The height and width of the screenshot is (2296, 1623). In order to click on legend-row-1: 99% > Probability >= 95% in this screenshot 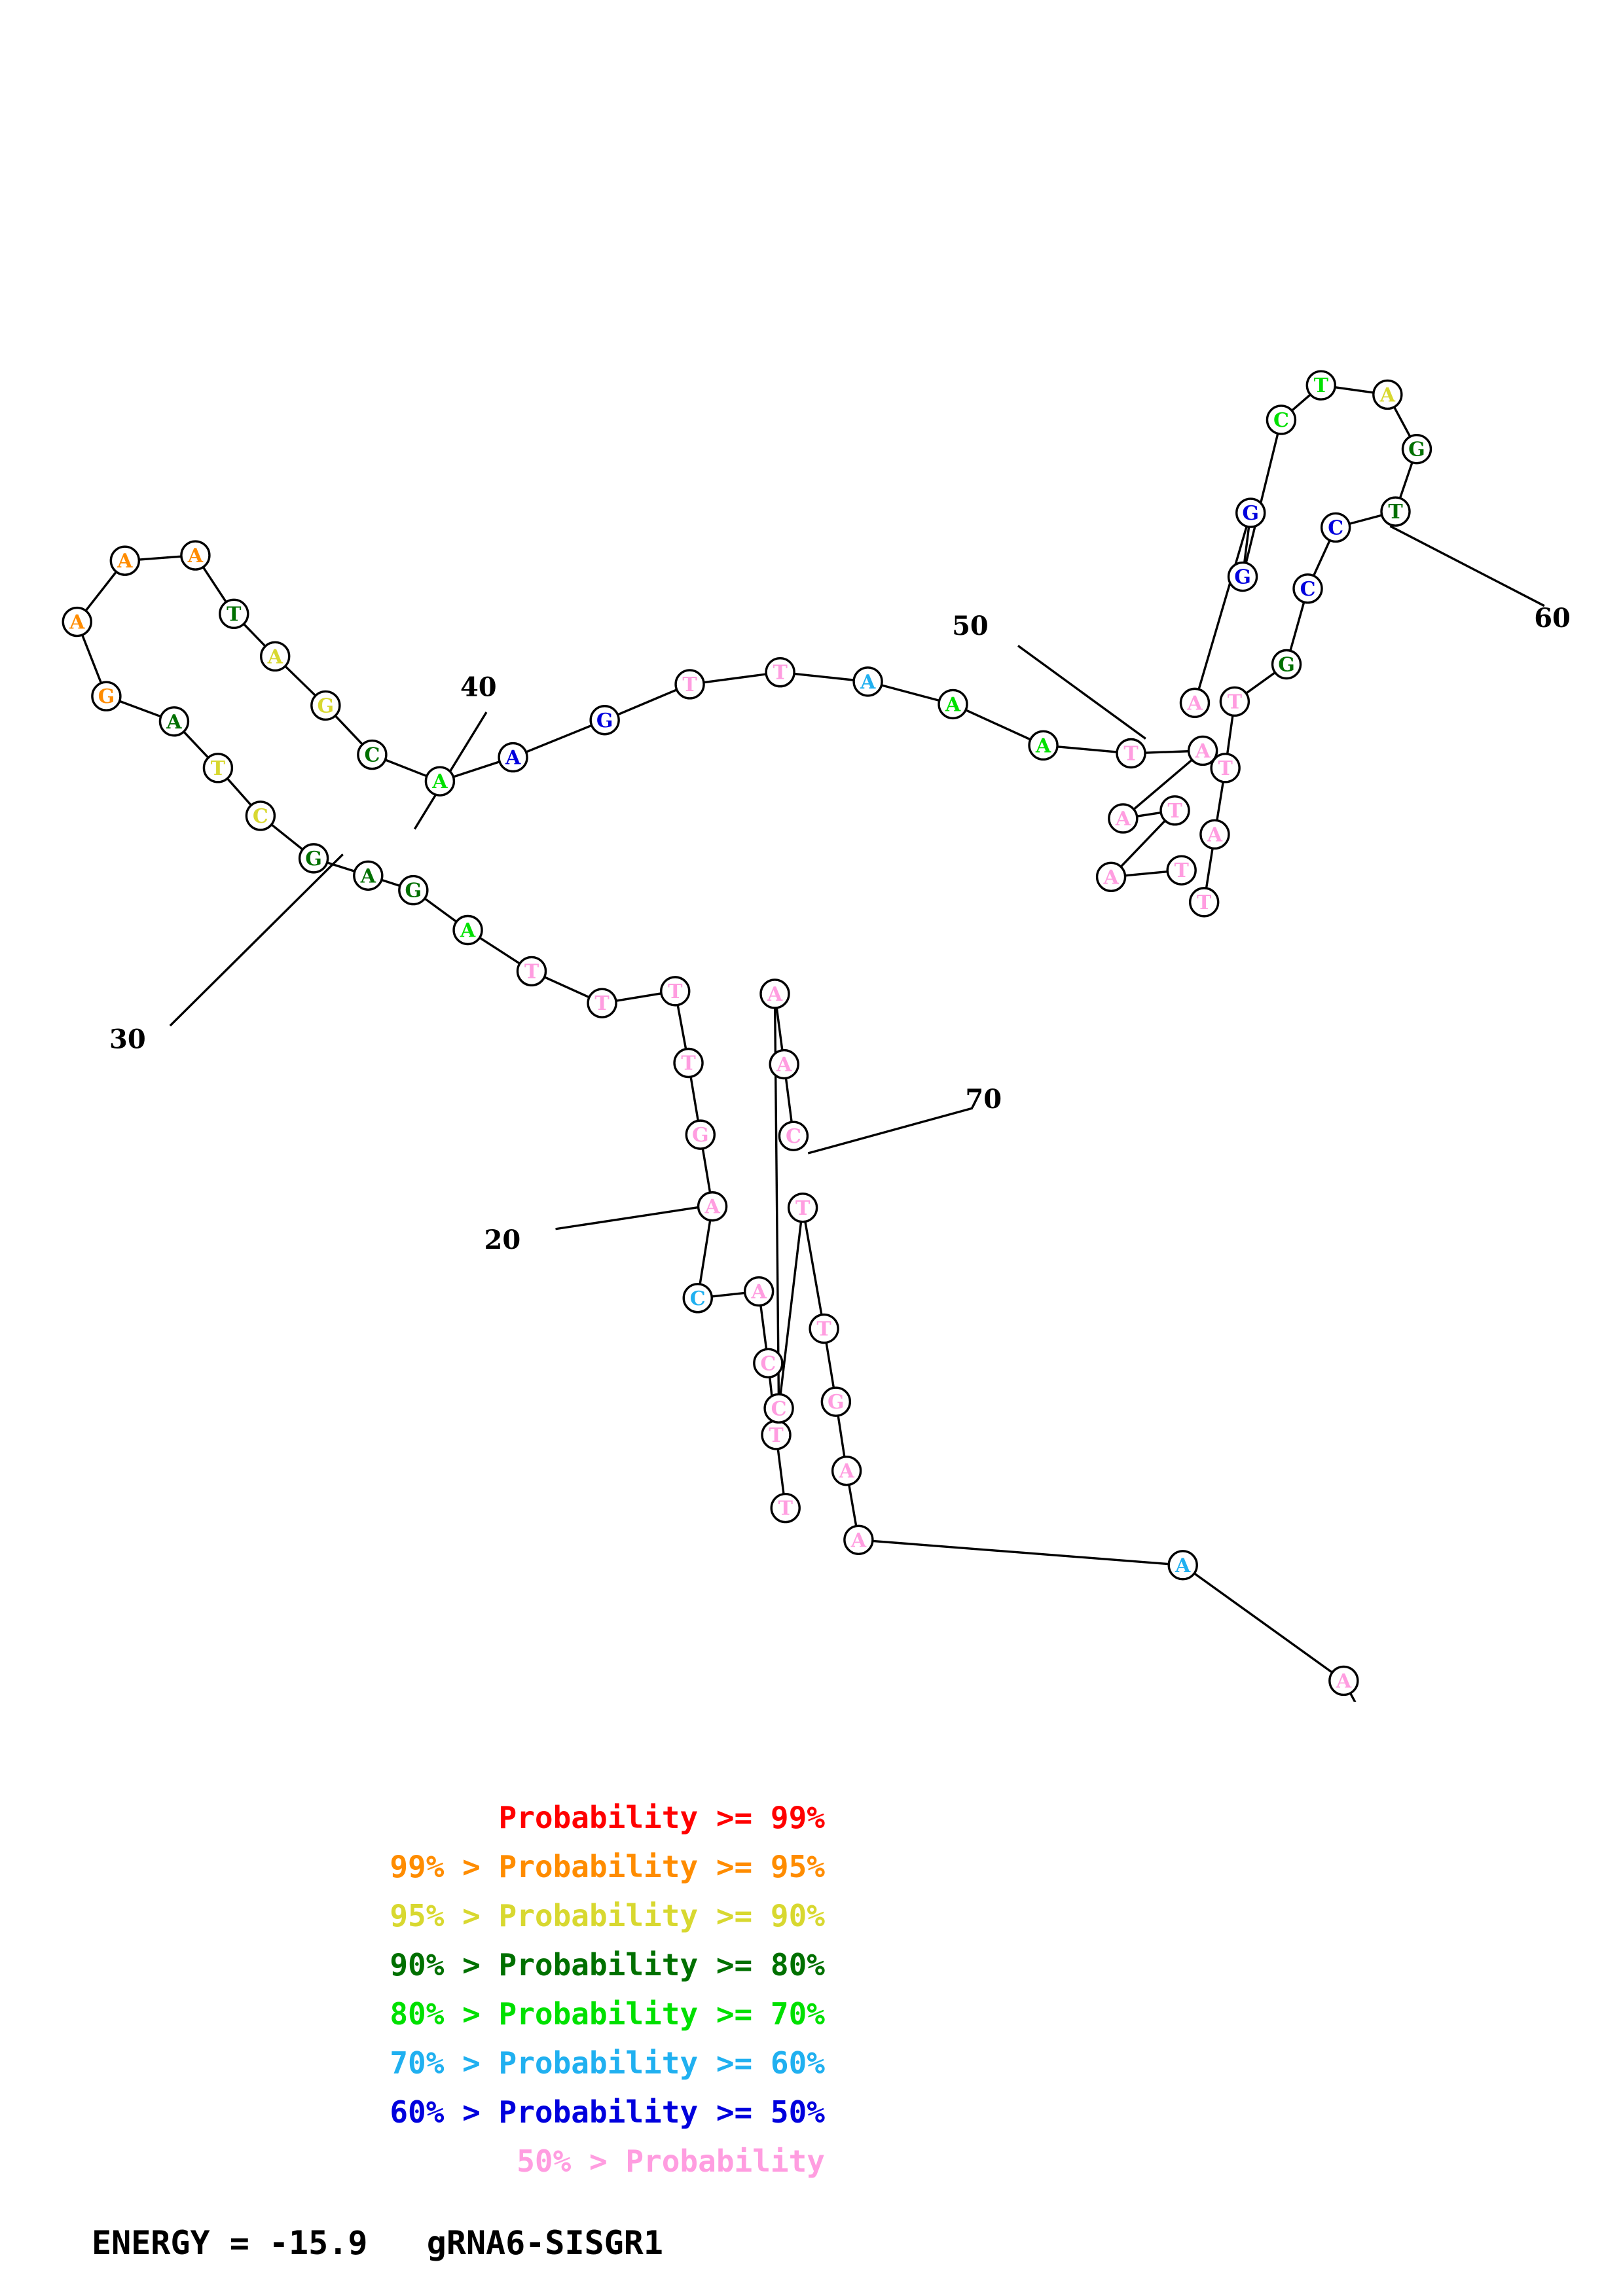, I will do `click(607, 1866)`.